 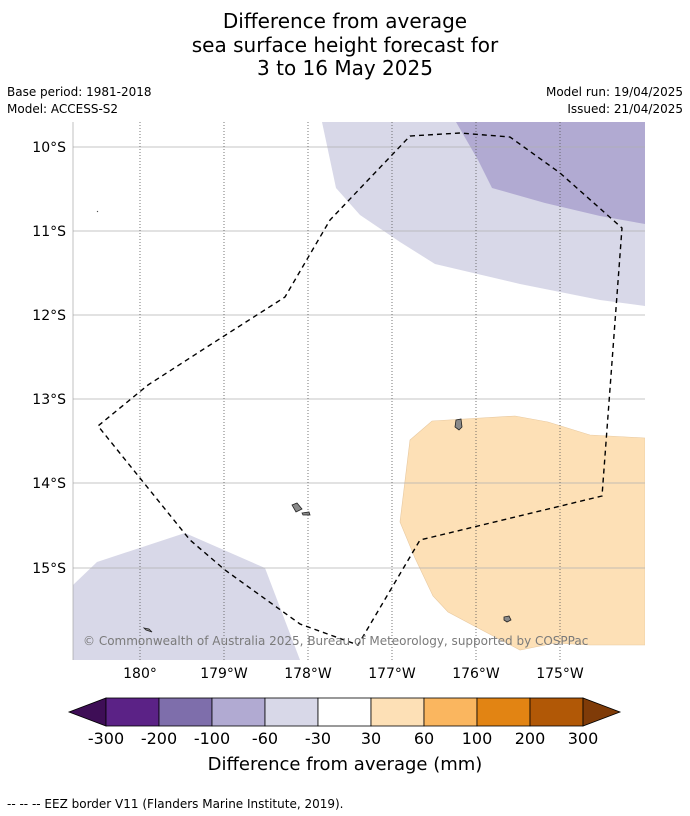 I want to click on colorbar-tick-label: 30, so click(x=371, y=738).